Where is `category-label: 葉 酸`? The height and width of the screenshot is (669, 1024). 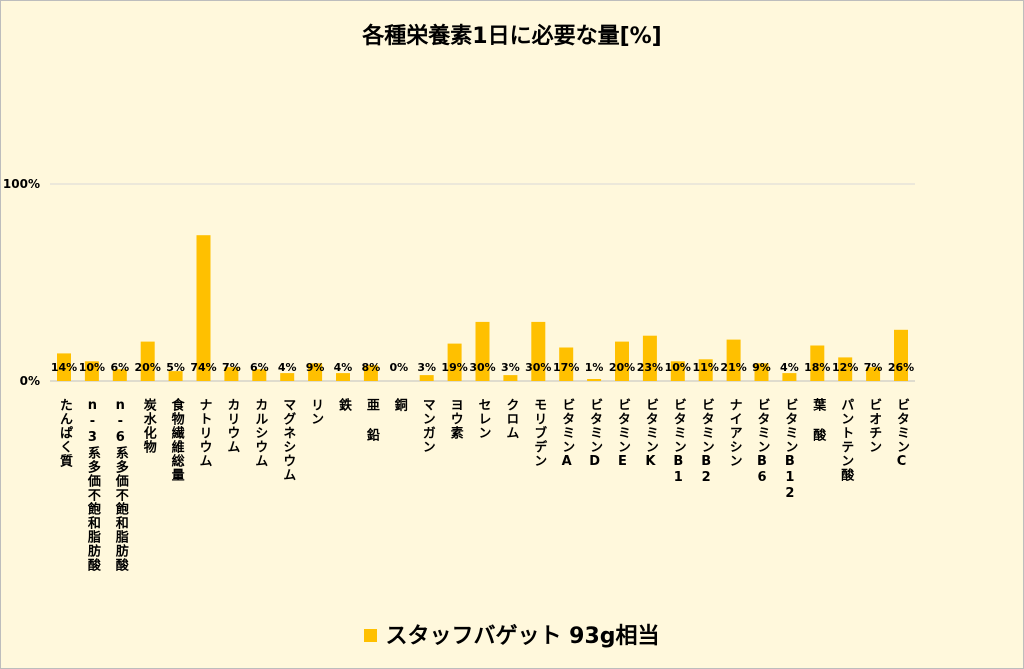 category-label: 葉 酸 is located at coordinates (818, 420).